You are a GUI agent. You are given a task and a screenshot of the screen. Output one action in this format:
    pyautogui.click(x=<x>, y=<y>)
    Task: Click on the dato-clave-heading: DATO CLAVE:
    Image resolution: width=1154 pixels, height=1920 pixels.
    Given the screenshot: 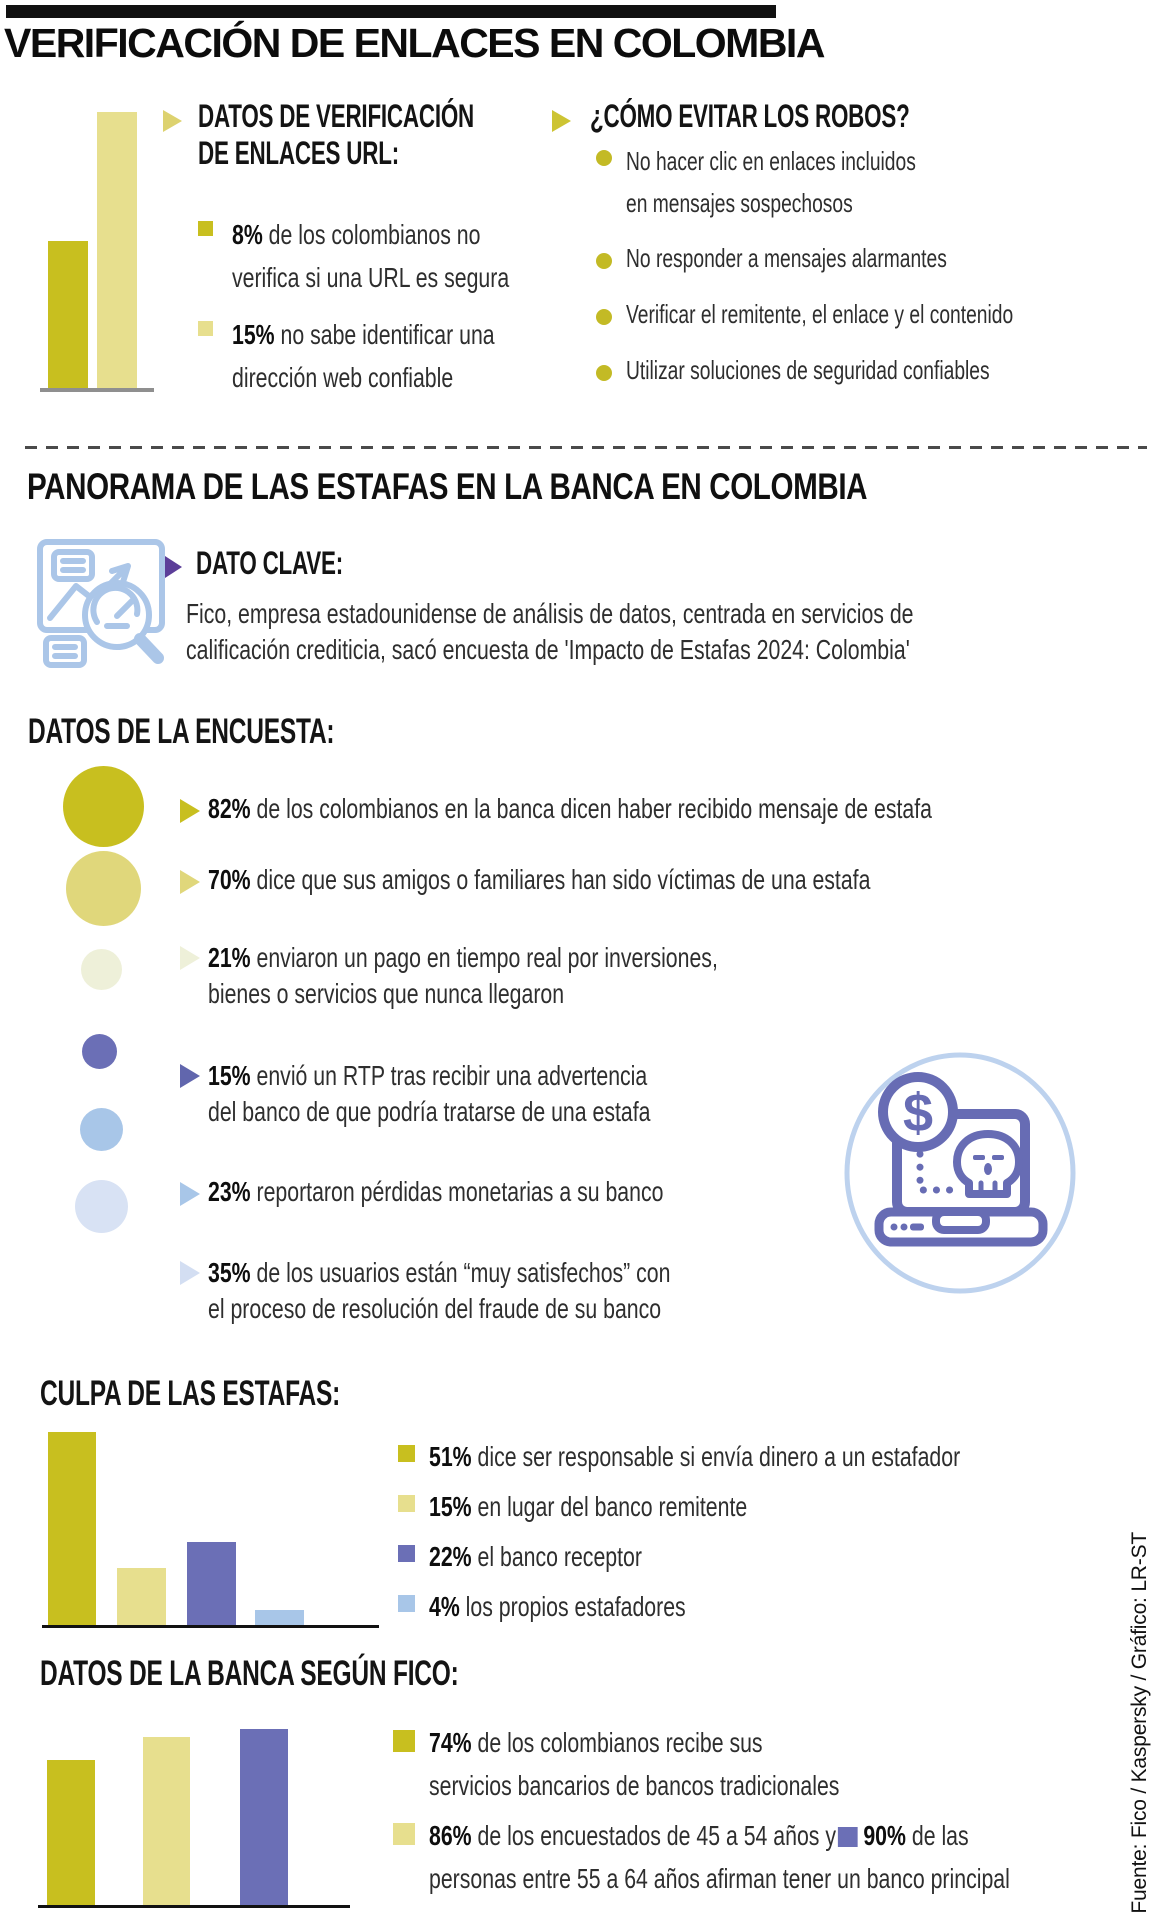 What is the action you would take?
    pyautogui.click(x=270, y=563)
    